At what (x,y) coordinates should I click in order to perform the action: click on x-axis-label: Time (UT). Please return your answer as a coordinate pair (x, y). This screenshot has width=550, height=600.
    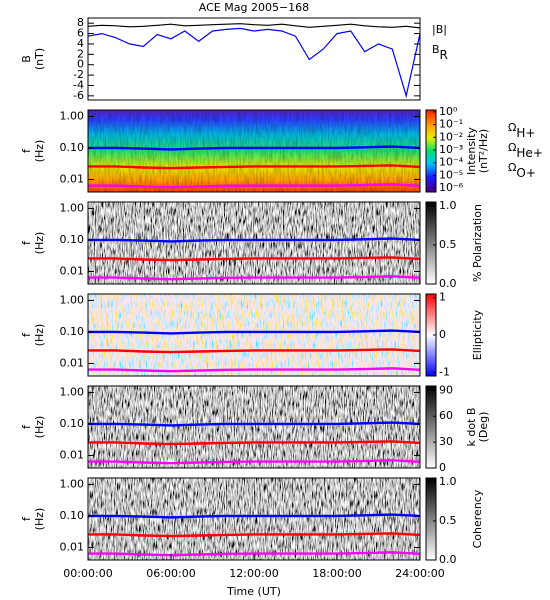
    Looking at the image, I should click on (253, 591).